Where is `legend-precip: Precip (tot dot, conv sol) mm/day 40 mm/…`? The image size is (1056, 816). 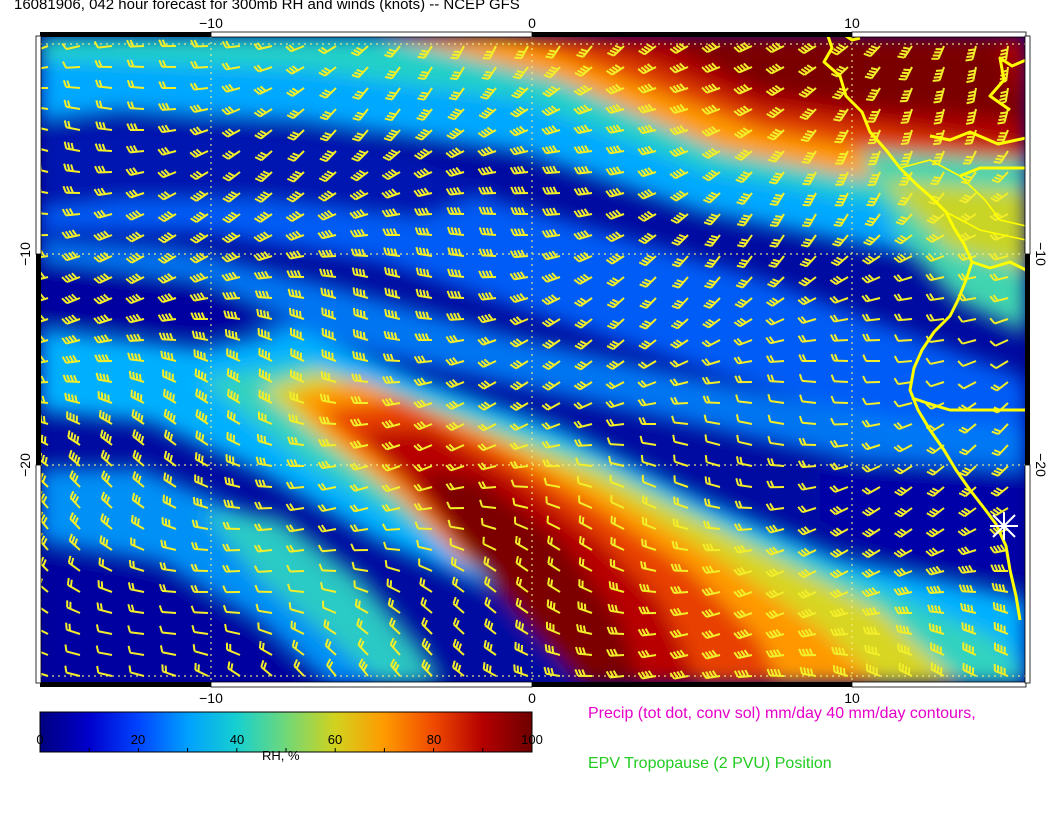
legend-precip: Precip (tot dot, conv sol) mm/day 40 mm/… is located at coordinates (782, 713).